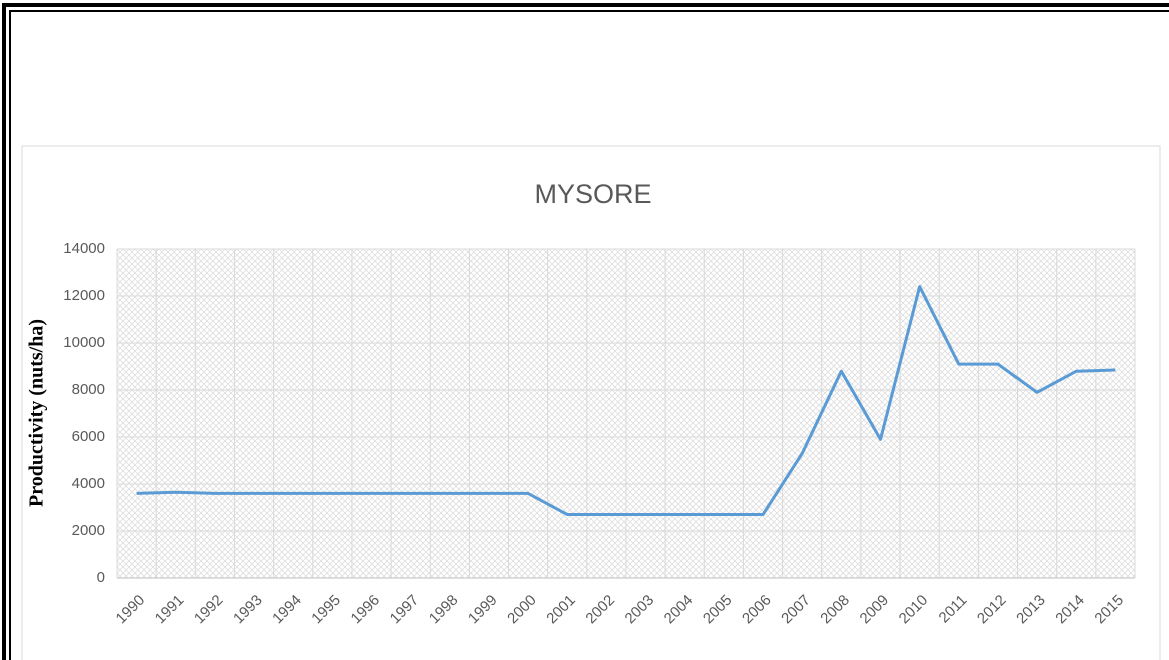  Describe the element at coordinates (37, 413) in the screenshot. I see `y-axis-label: Productivity (nuts/ha)` at that location.